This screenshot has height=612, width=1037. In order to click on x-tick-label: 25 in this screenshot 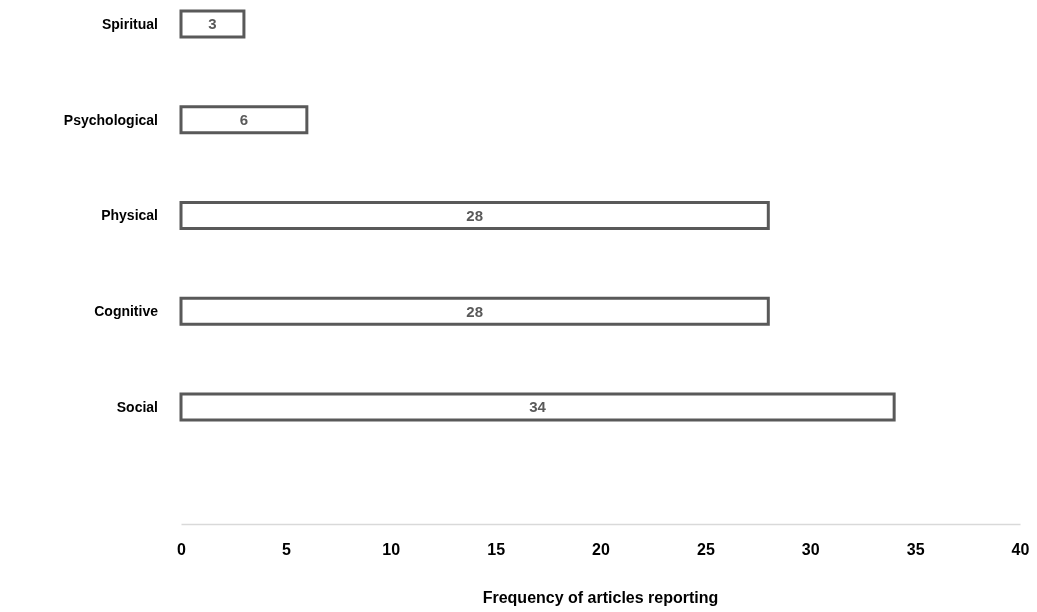, I will do `click(705, 550)`.